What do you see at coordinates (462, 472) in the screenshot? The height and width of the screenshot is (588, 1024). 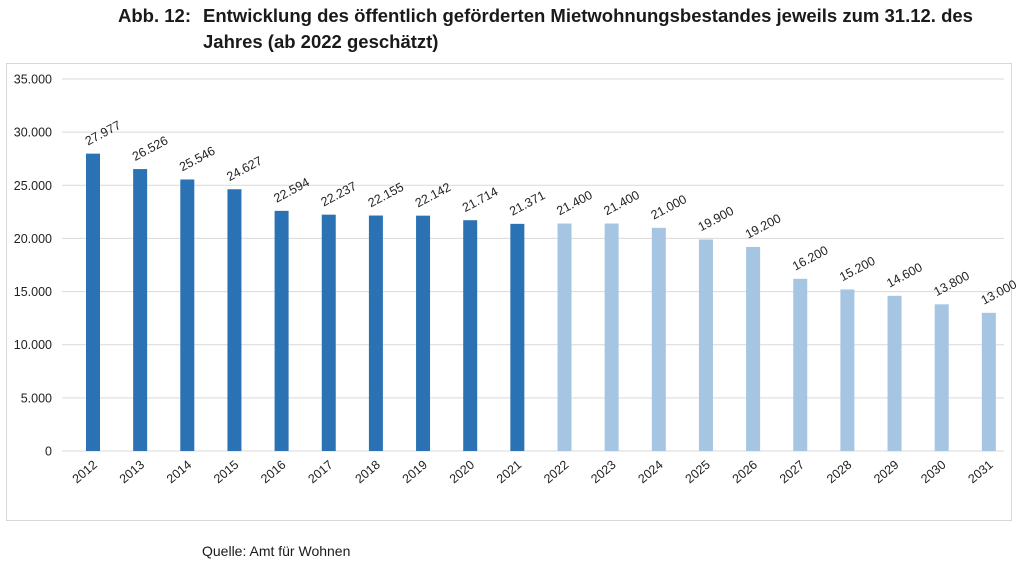 I see `x-tick-label: 2020` at bounding box center [462, 472].